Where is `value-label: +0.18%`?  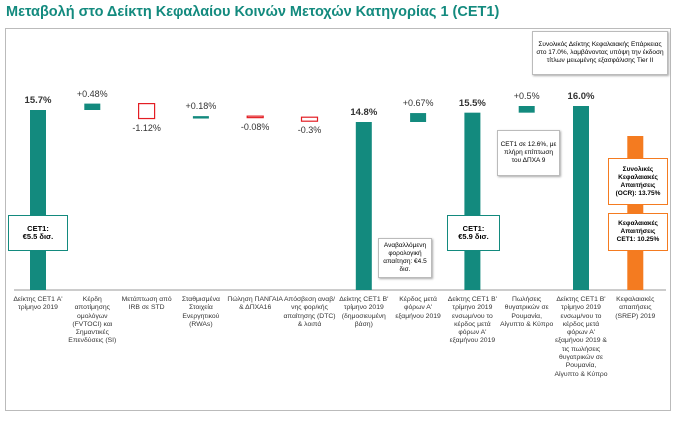 value-label: +0.18% is located at coordinates (201, 106).